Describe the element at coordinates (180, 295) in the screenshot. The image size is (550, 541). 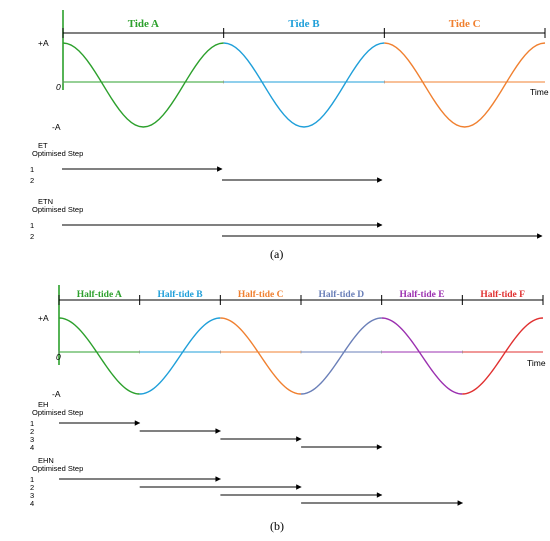
I see `segment-label: Half-tide B` at that location.